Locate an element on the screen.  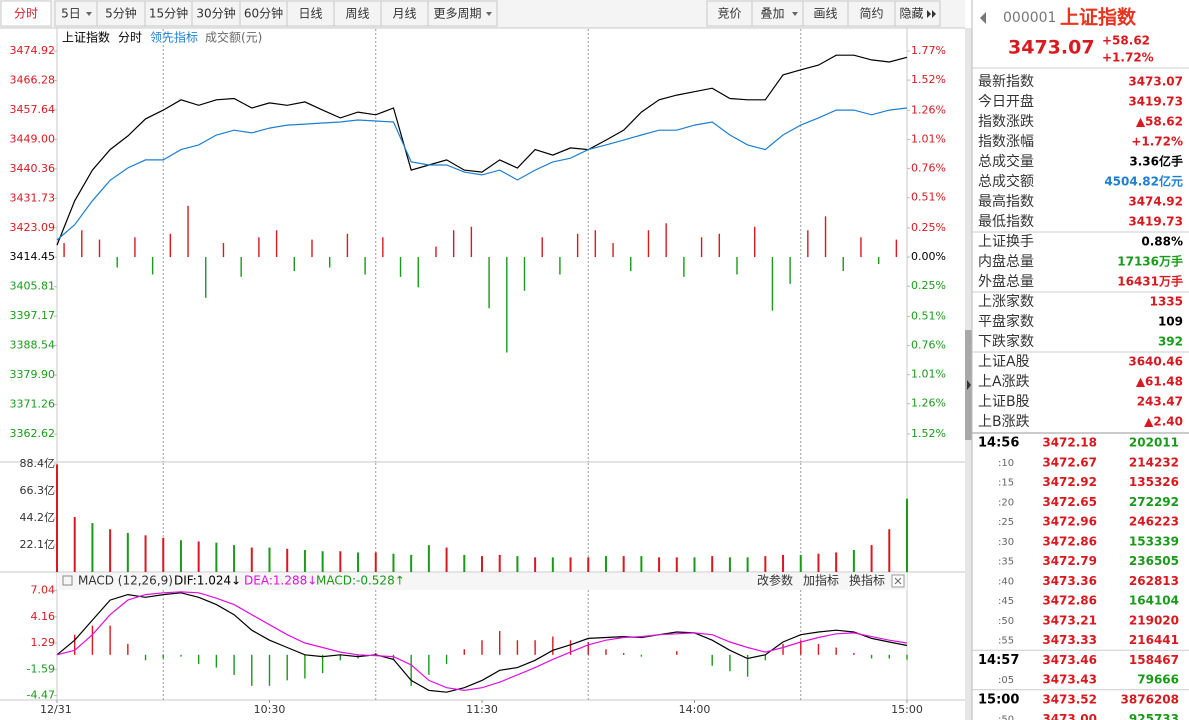
macd-title: MACD (12,26,9) is located at coordinates (125, 581).